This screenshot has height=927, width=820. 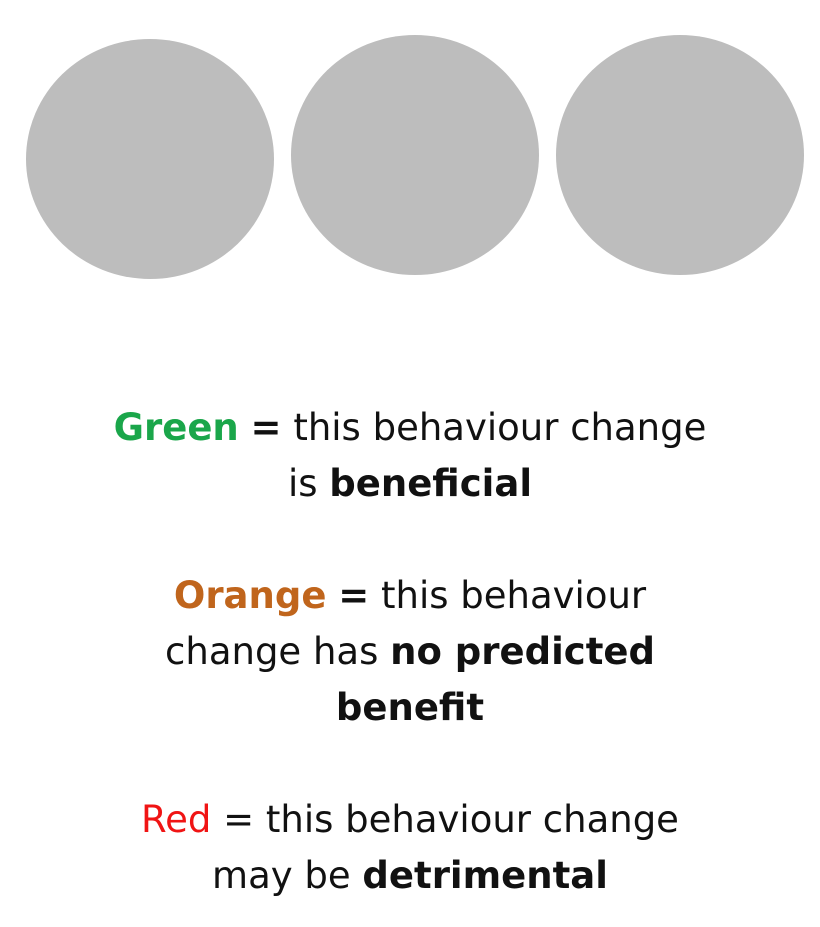 I want to click on green-text-1: this behaviour change, so click(x=500, y=427).